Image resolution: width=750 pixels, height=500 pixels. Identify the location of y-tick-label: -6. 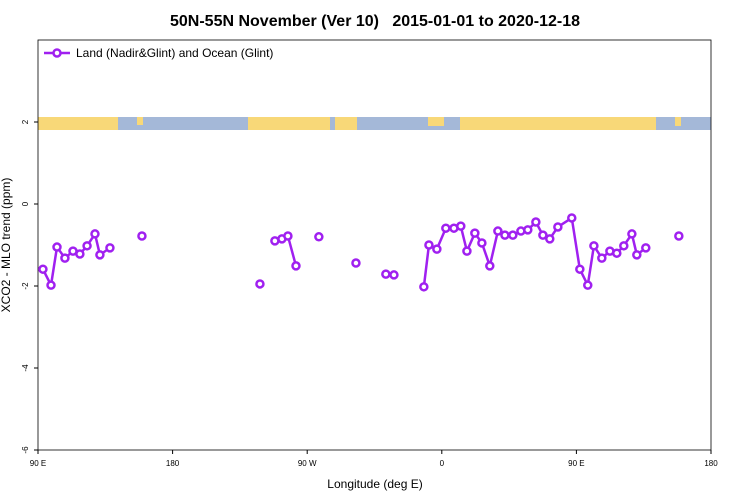
(25, 450).